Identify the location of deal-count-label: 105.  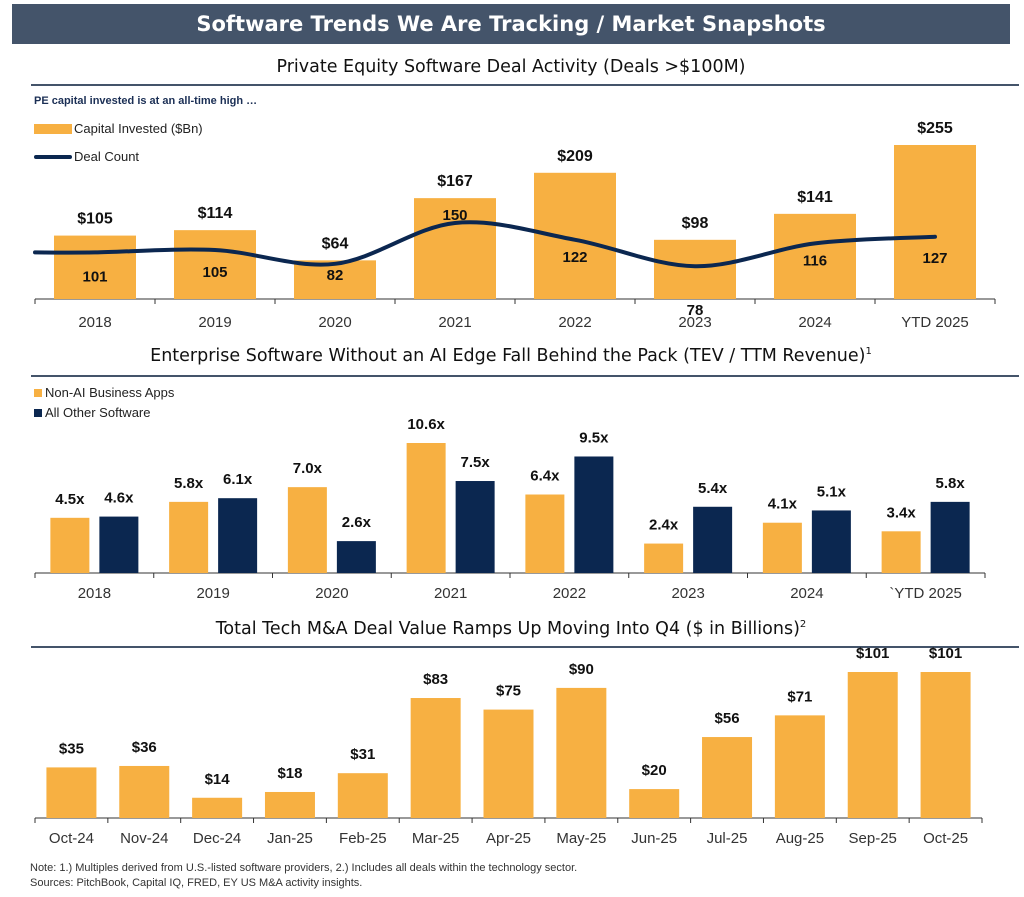
(214, 272).